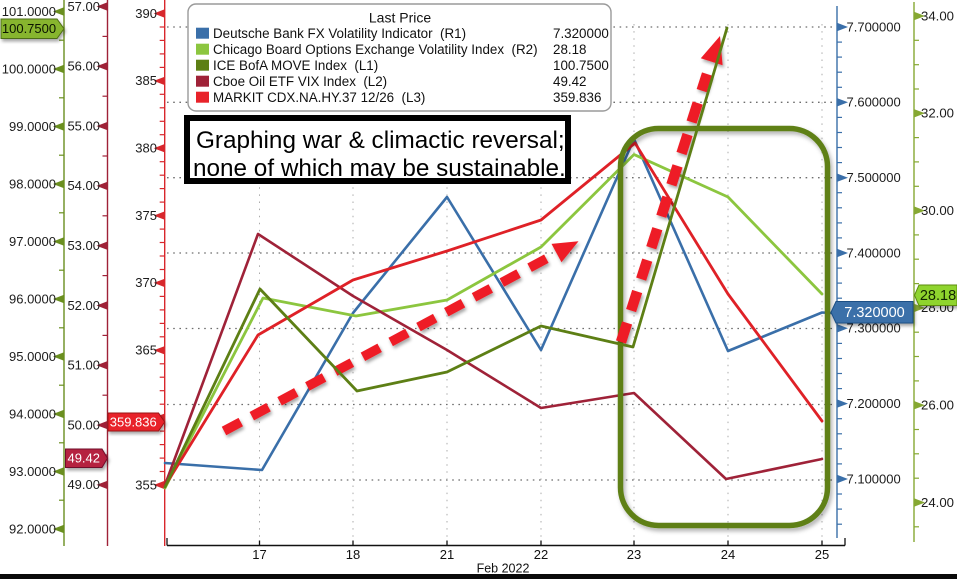  I want to click on svg-text: 385, so click(146, 80).